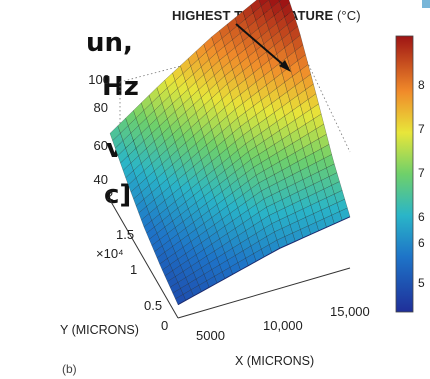  Describe the element at coordinates (99, 79) in the screenshot. I see `z-tick-100: 100` at that location.